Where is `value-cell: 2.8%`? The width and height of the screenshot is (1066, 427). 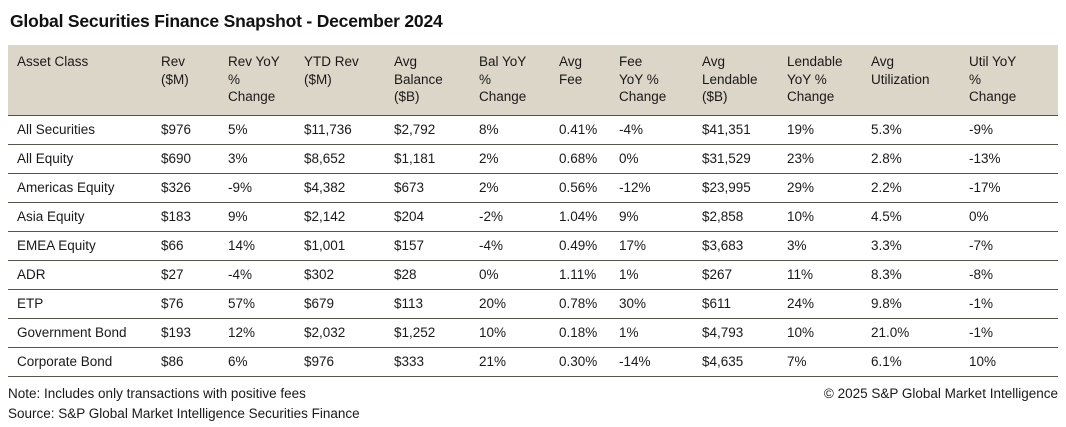 value-cell: 2.8% is located at coordinates (920, 159).